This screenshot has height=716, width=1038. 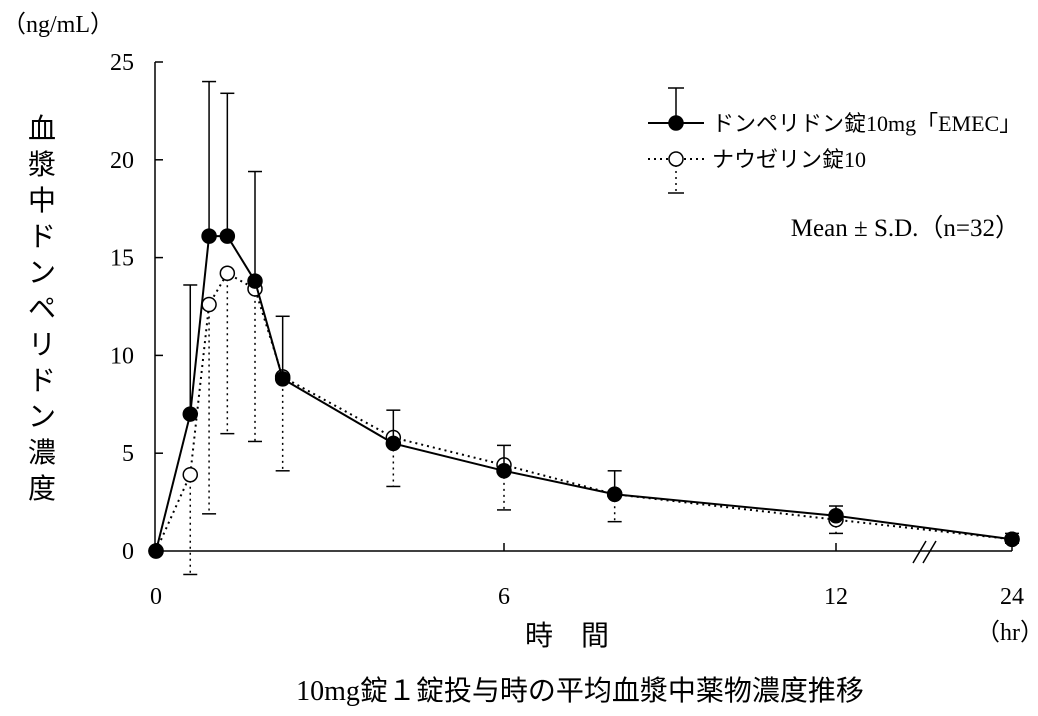 I want to click on figure-caption: 10mg錠１錠投与時の平均血漿中薬物濃度推移, so click(x=580, y=691).